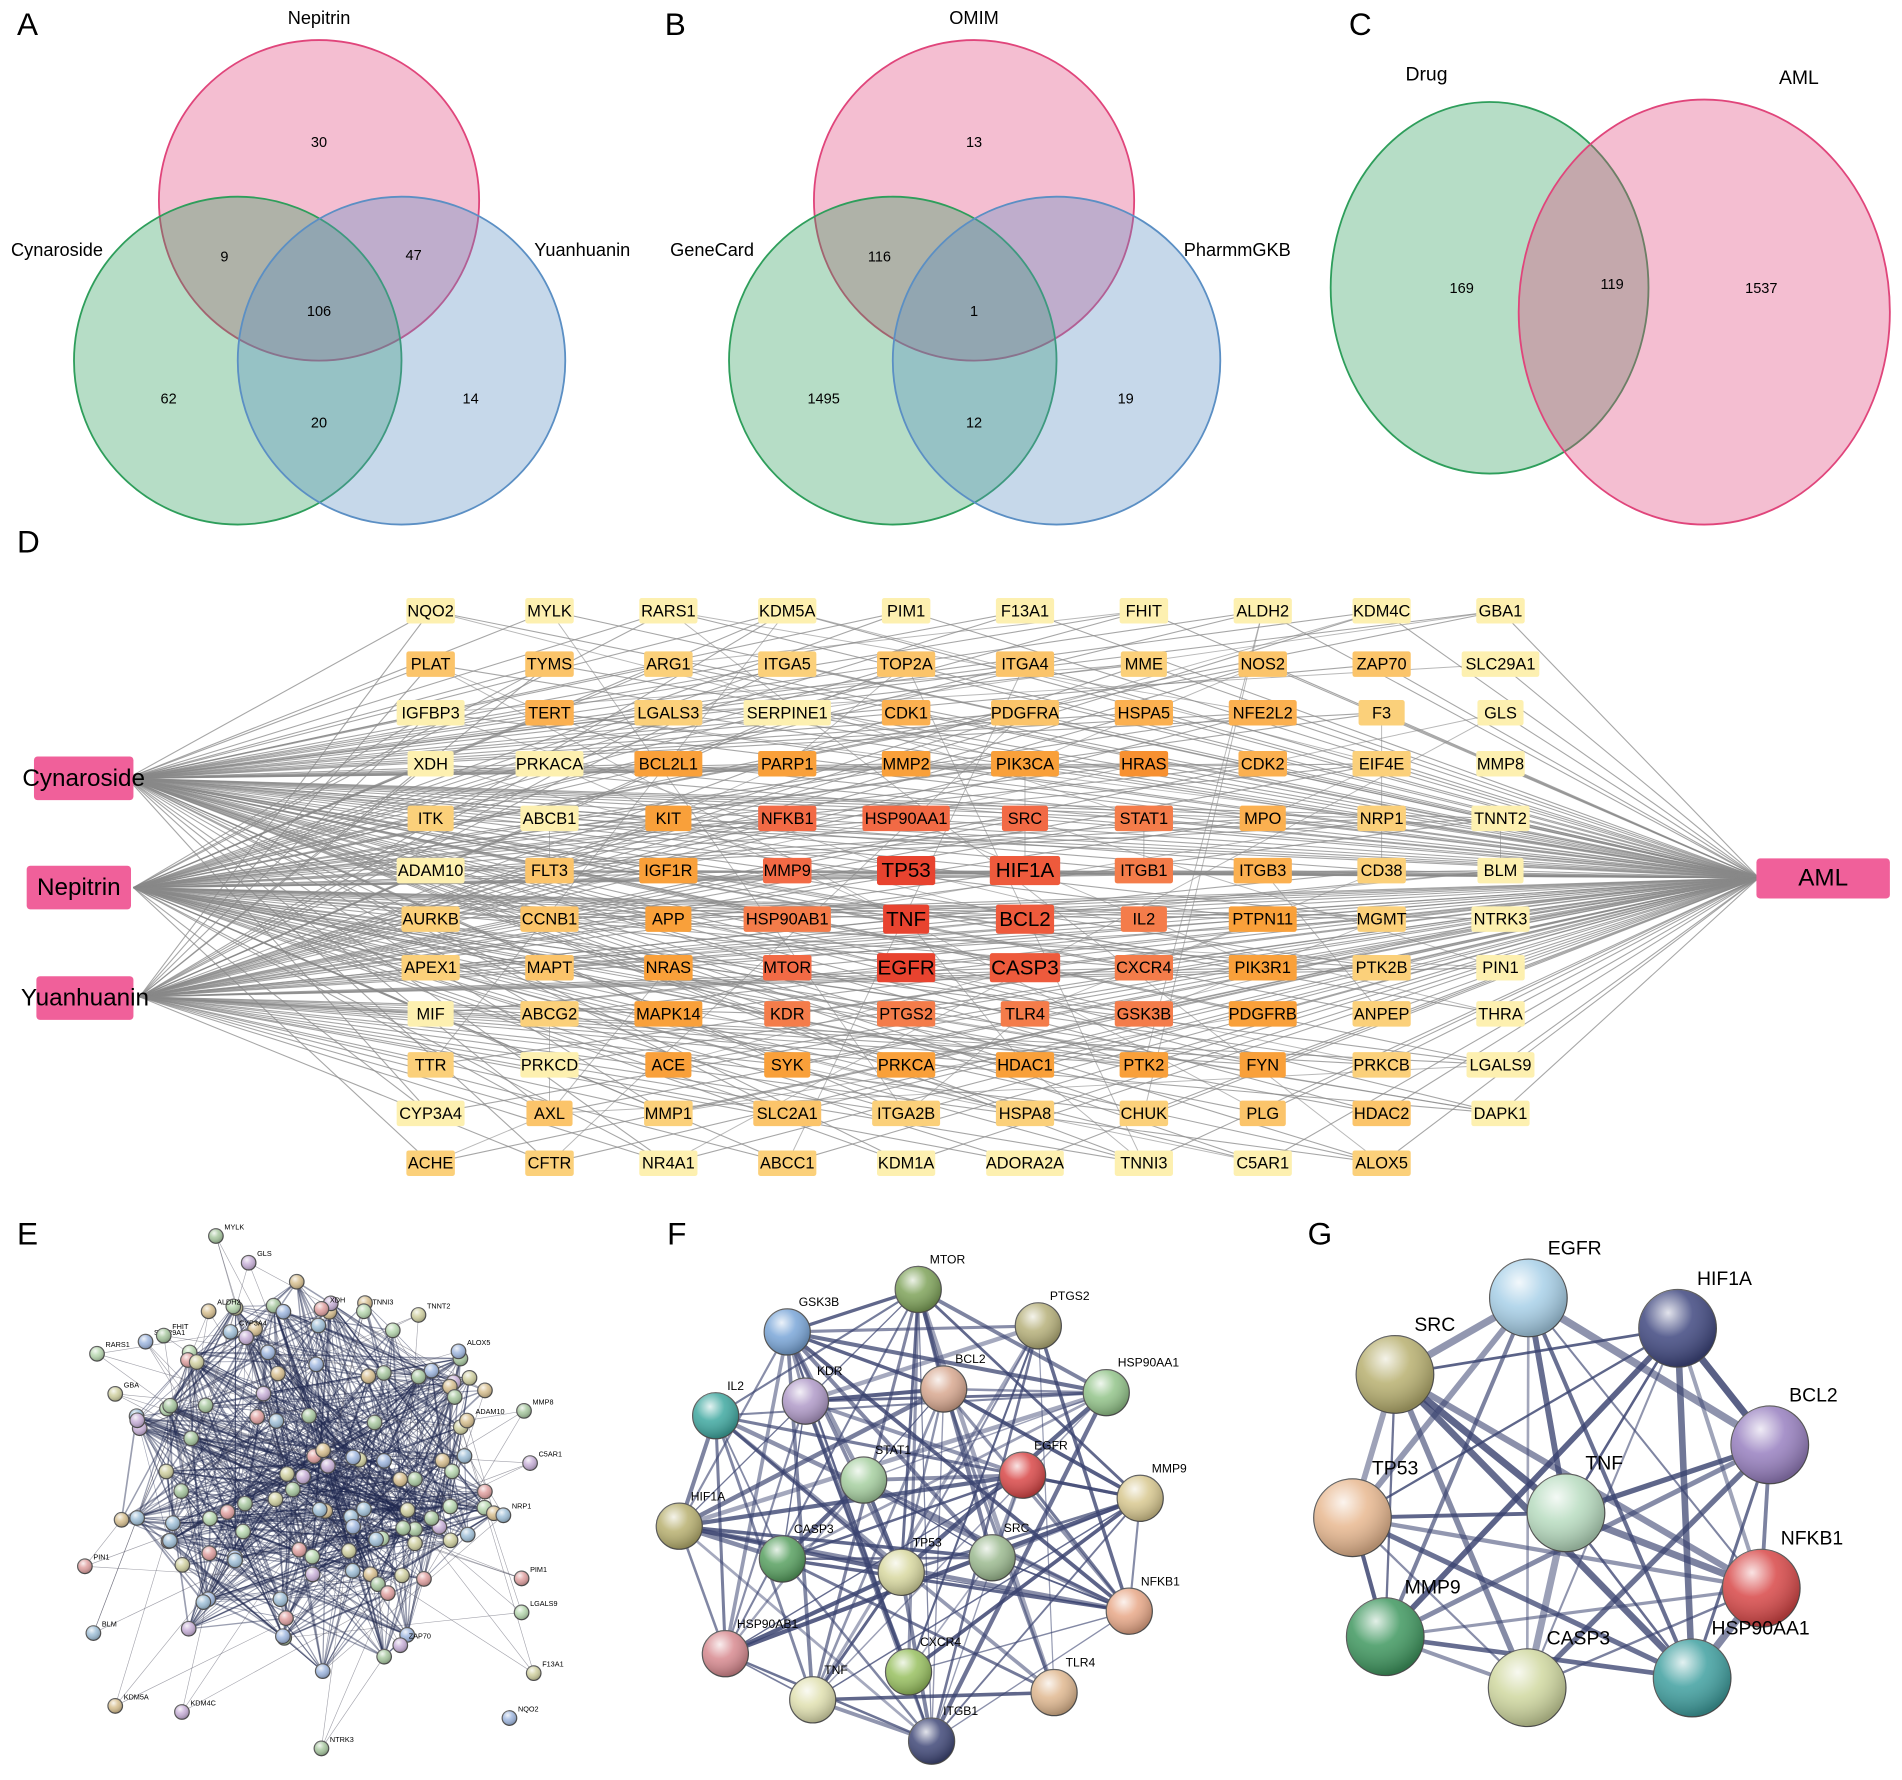 The width and height of the screenshot is (1902, 1780). Describe the element at coordinates (228, 1302) in the screenshot. I see `node-label: ALDH2` at that location.